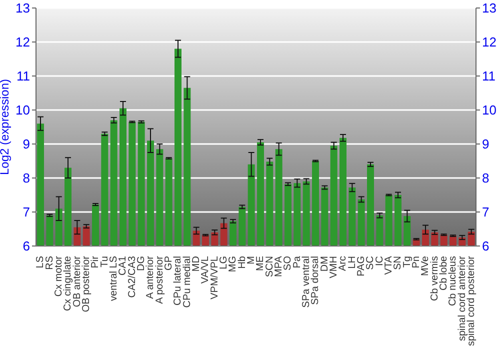  Describe the element at coordinates (40, 262) in the screenshot. I see `x-tick-label: LS` at that location.